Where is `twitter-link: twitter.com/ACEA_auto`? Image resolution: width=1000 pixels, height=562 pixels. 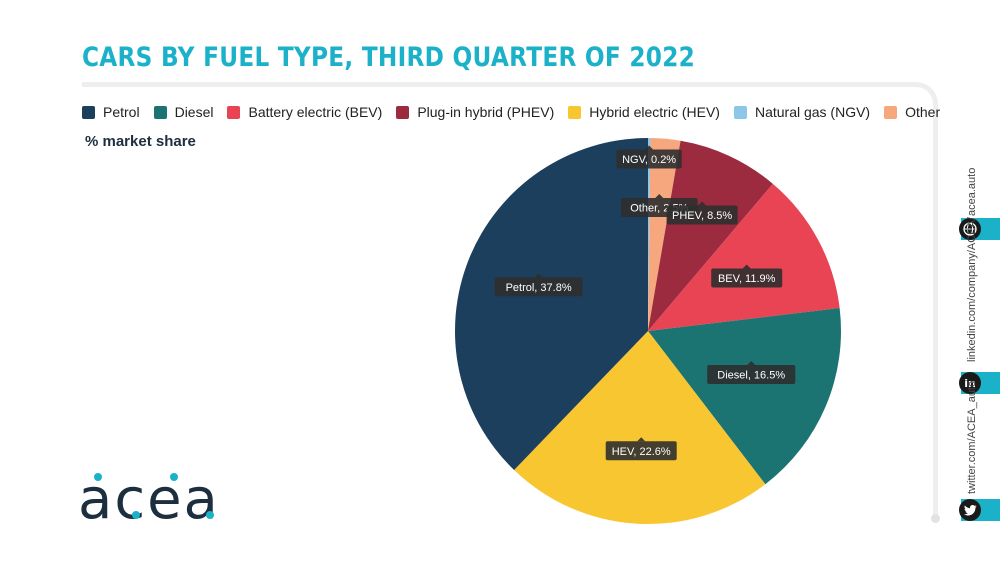
twitter-link: twitter.com/ACEA_auto is located at coordinates (972, 437).